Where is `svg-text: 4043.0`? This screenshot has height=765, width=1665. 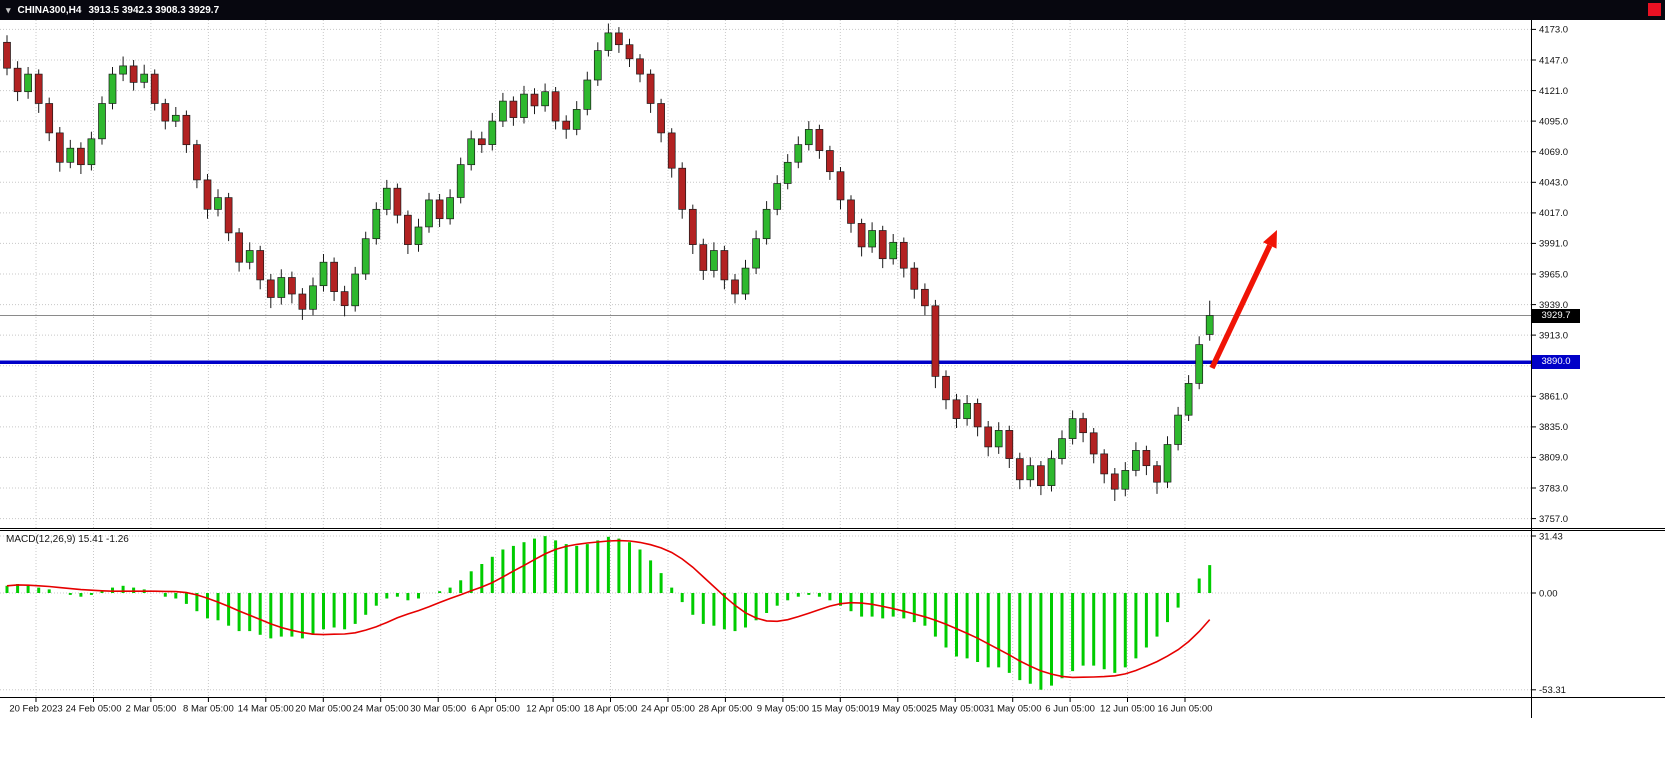
svg-text: 4043.0 is located at coordinates (1553, 183).